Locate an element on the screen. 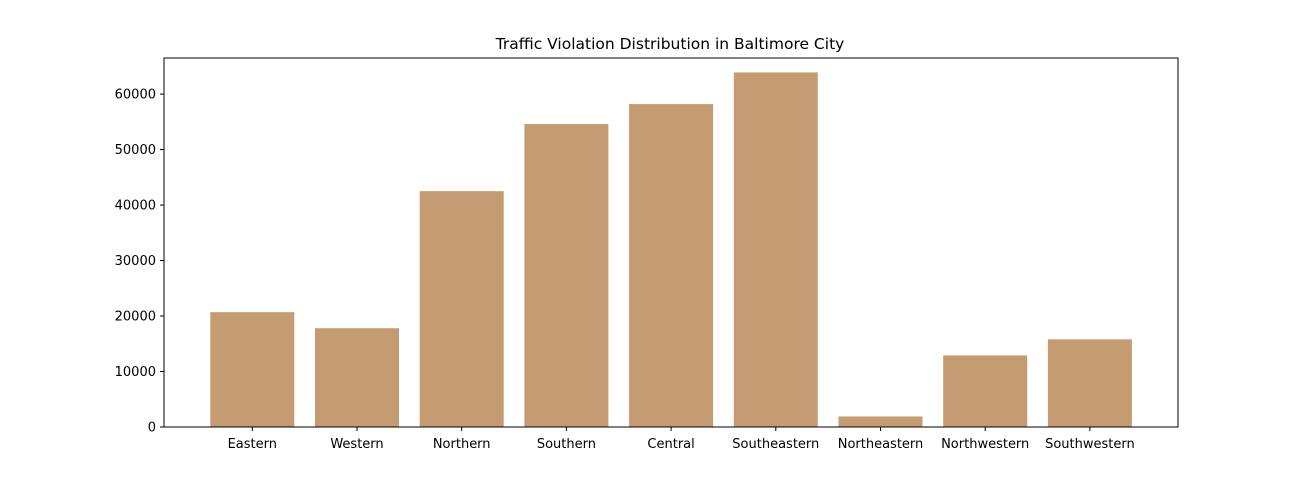 The width and height of the screenshot is (1309, 484). y-tick-label: 60000 is located at coordinates (135, 95).